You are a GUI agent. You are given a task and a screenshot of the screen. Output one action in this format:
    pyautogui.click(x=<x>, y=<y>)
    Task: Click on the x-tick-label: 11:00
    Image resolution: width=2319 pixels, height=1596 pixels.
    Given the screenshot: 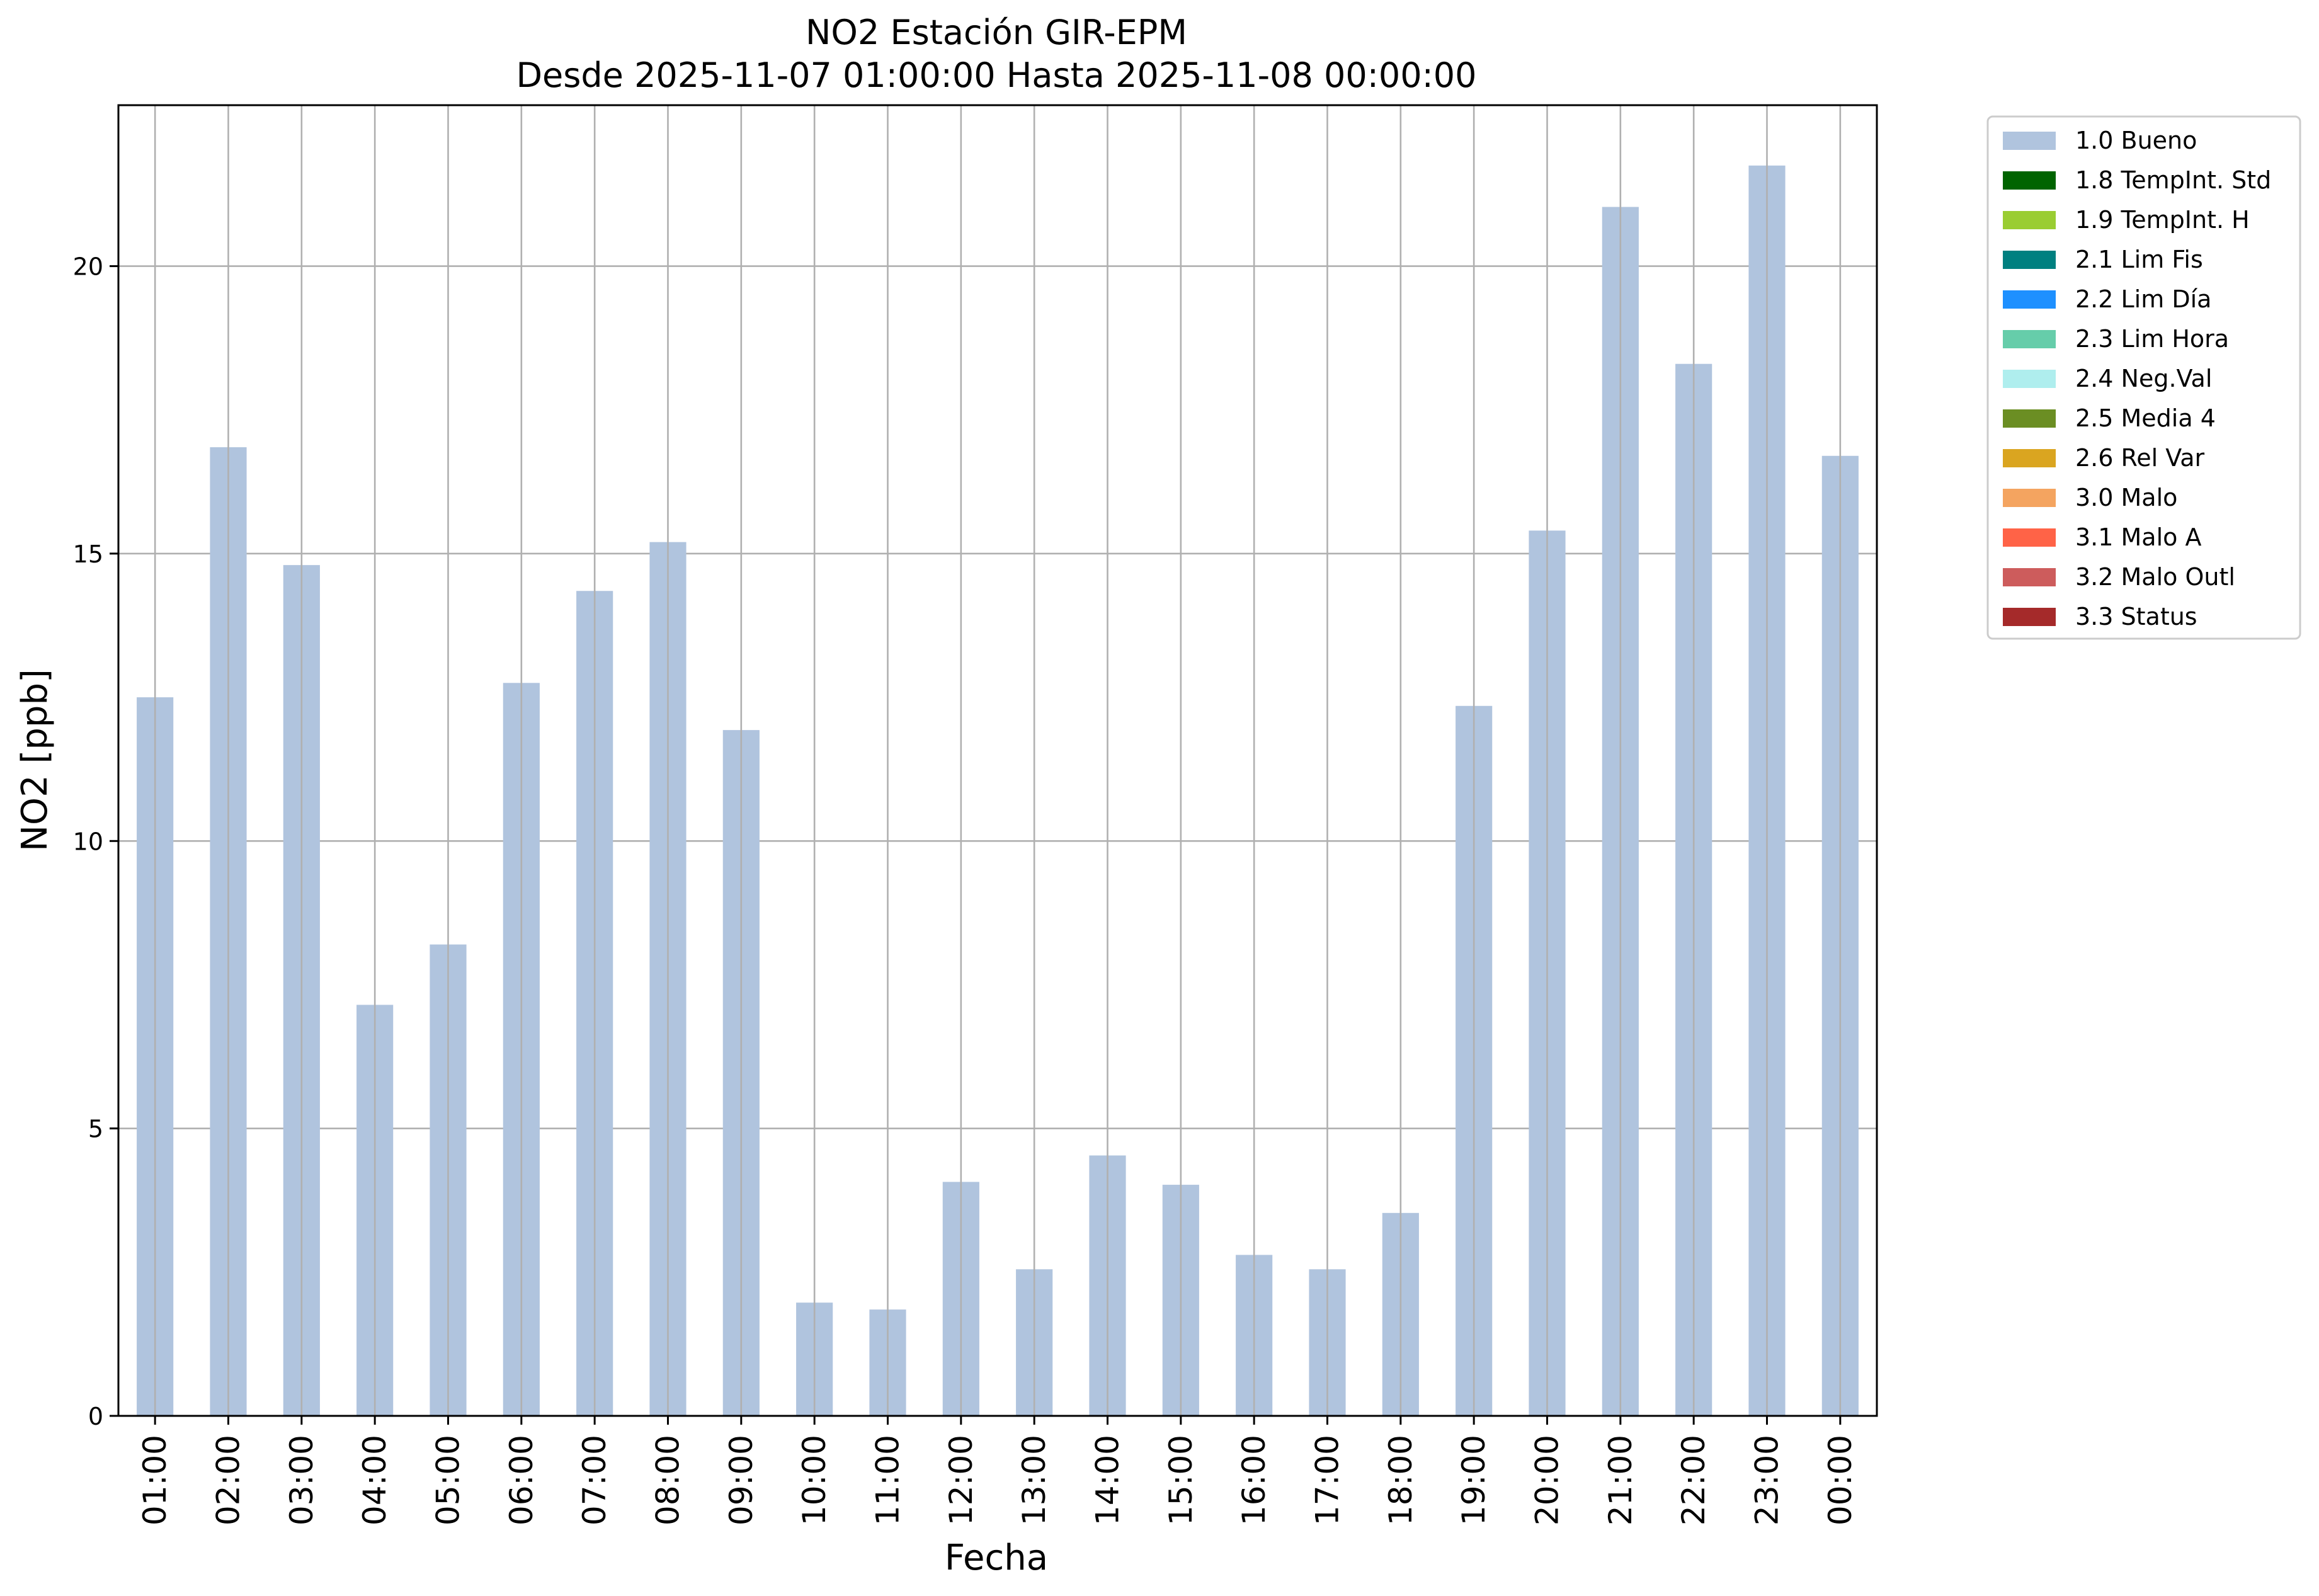 What is the action you would take?
    pyautogui.click(x=888, y=1480)
    